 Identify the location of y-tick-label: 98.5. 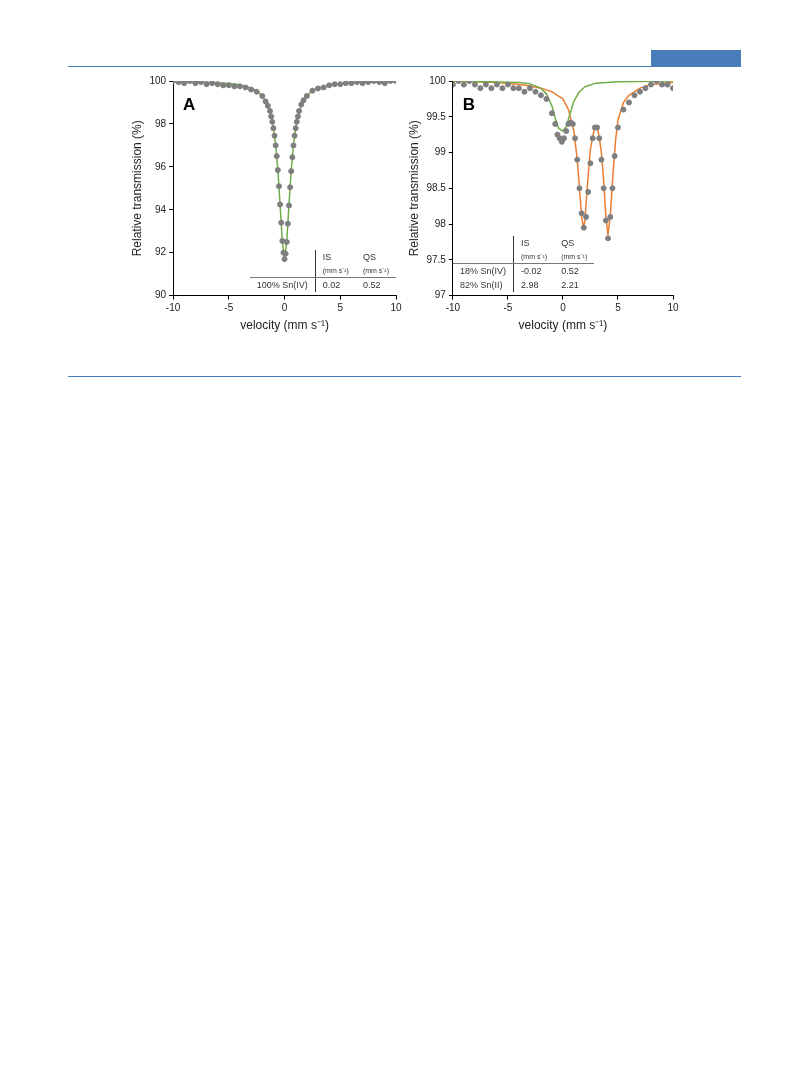
(436, 188).